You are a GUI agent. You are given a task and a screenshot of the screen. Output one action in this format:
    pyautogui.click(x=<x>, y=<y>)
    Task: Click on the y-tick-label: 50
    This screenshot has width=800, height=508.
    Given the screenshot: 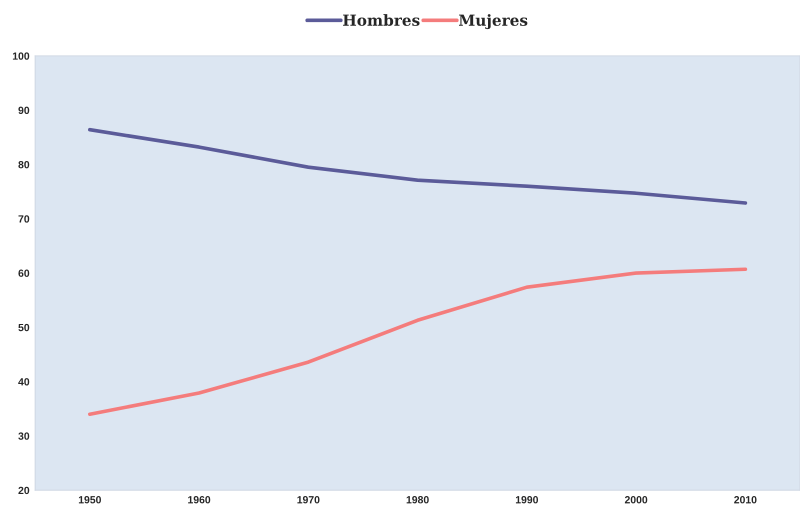 What is the action you would take?
    pyautogui.click(x=24, y=328)
    